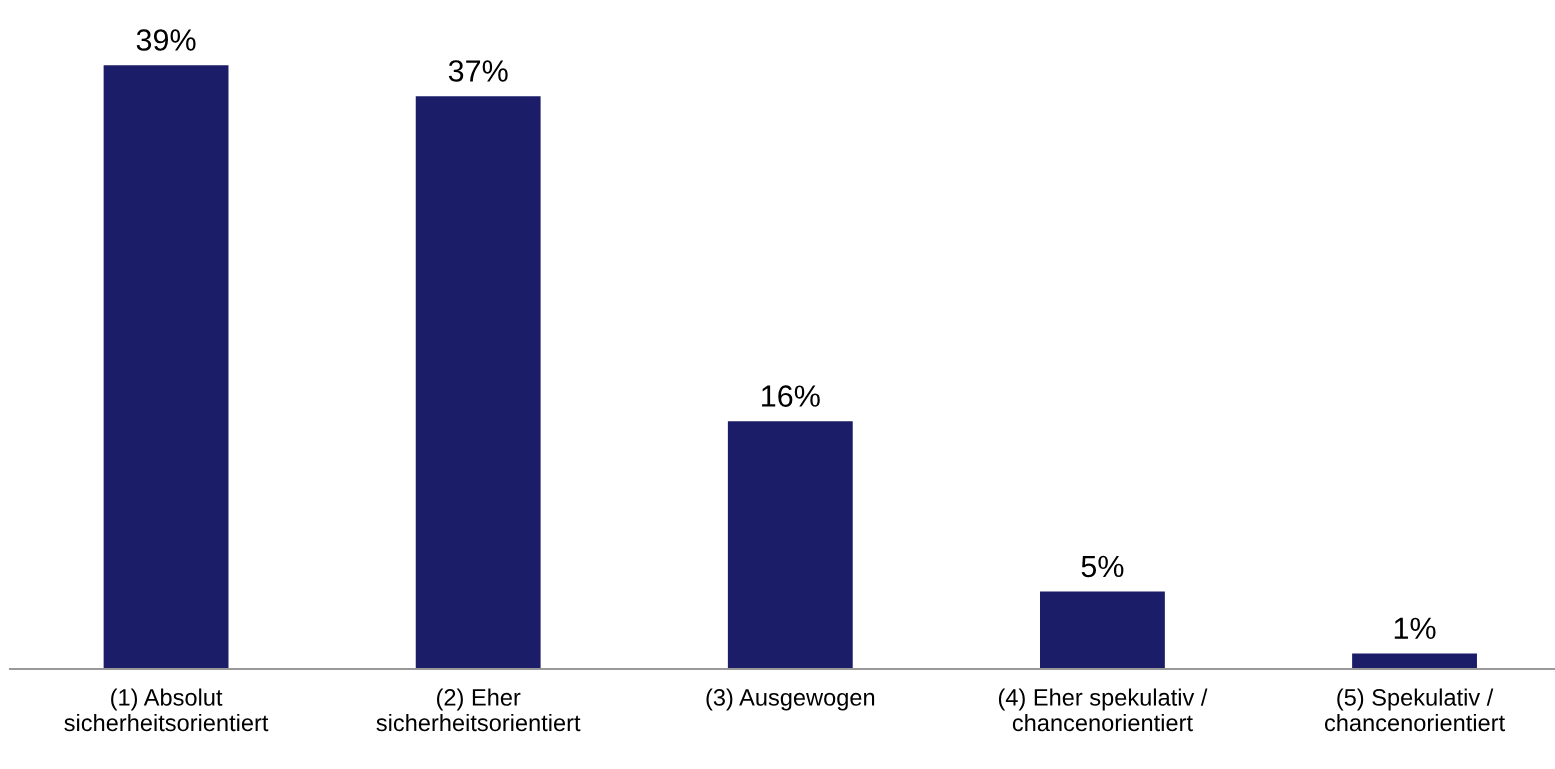 Image resolution: width=1555 pixels, height=769 pixels. What do you see at coordinates (1102, 566) in the screenshot?
I see `data-label: 5%` at bounding box center [1102, 566].